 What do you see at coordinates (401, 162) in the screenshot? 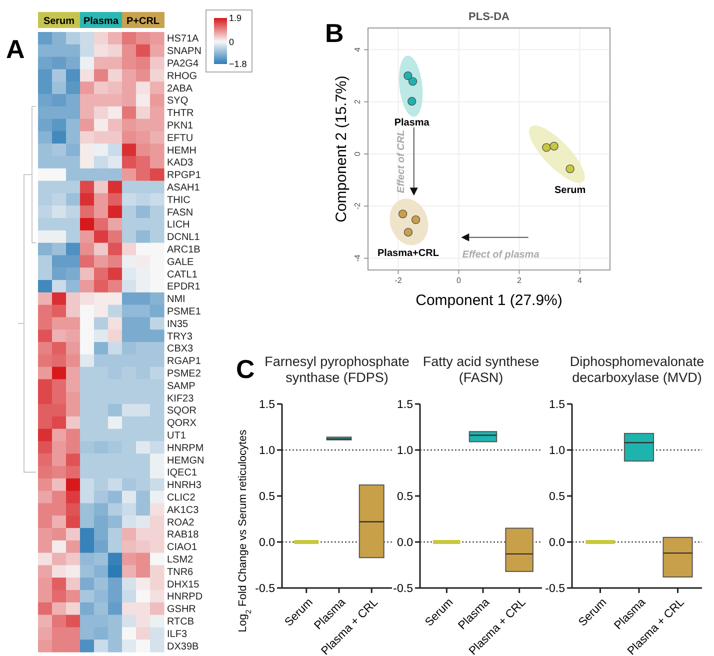
I see `annotation: Effect of CRL` at bounding box center [401, 162].